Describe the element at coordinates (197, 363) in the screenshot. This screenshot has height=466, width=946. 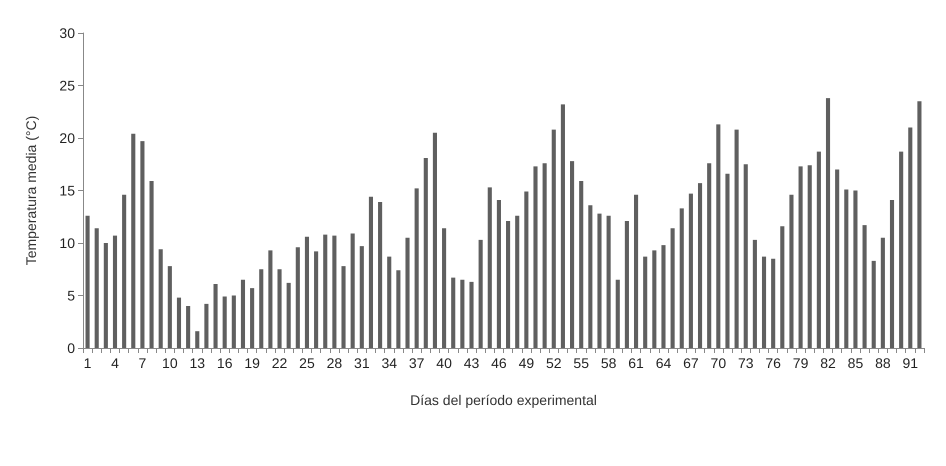
I see `x-tick-label: 13` at that location.